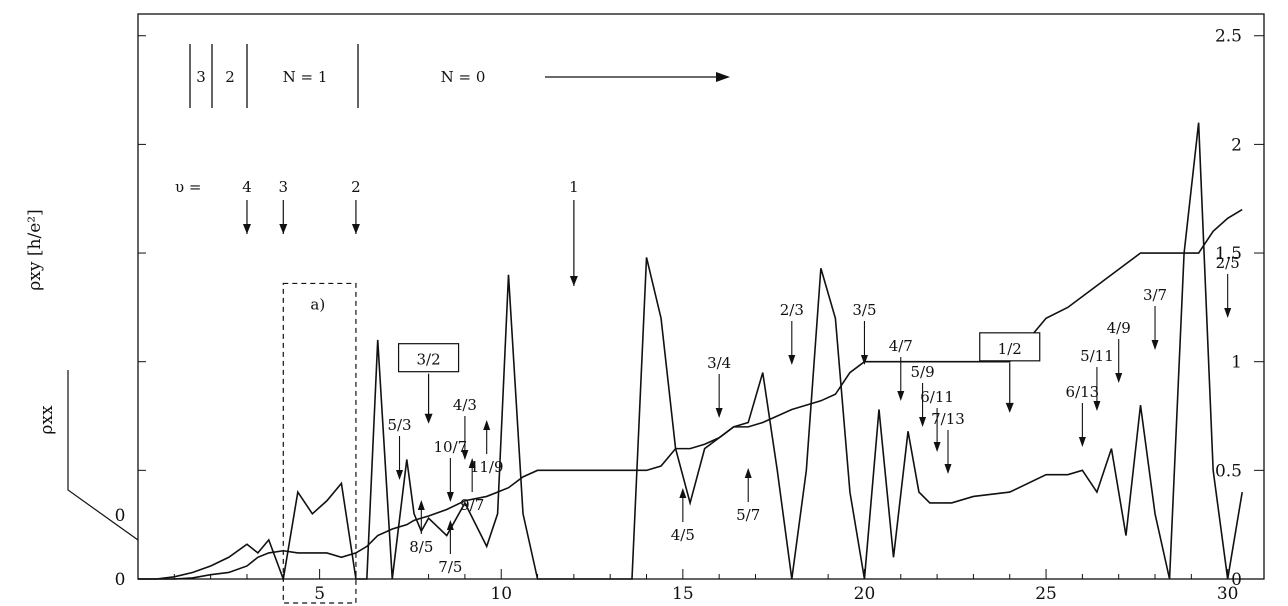 The width and height of the screenshot is (1288, 606). Describe the element at coordinates (230, 77) in the screenshot. I see `landau-level-2: 2` at that location.